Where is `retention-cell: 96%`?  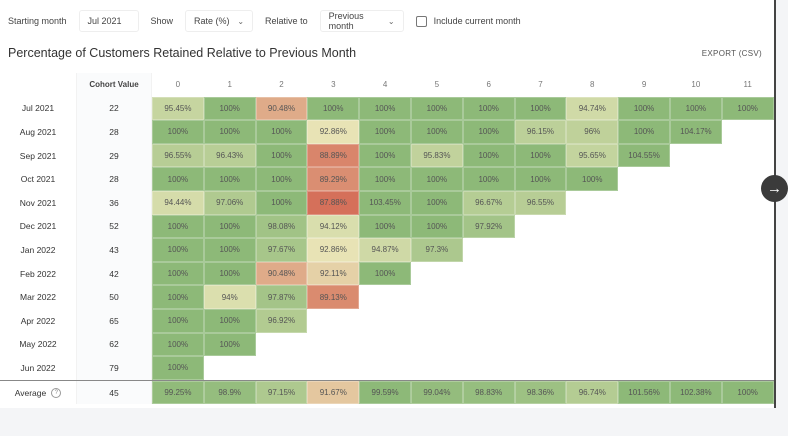
retention-cell: 96% is located at coordinates (592, 132).